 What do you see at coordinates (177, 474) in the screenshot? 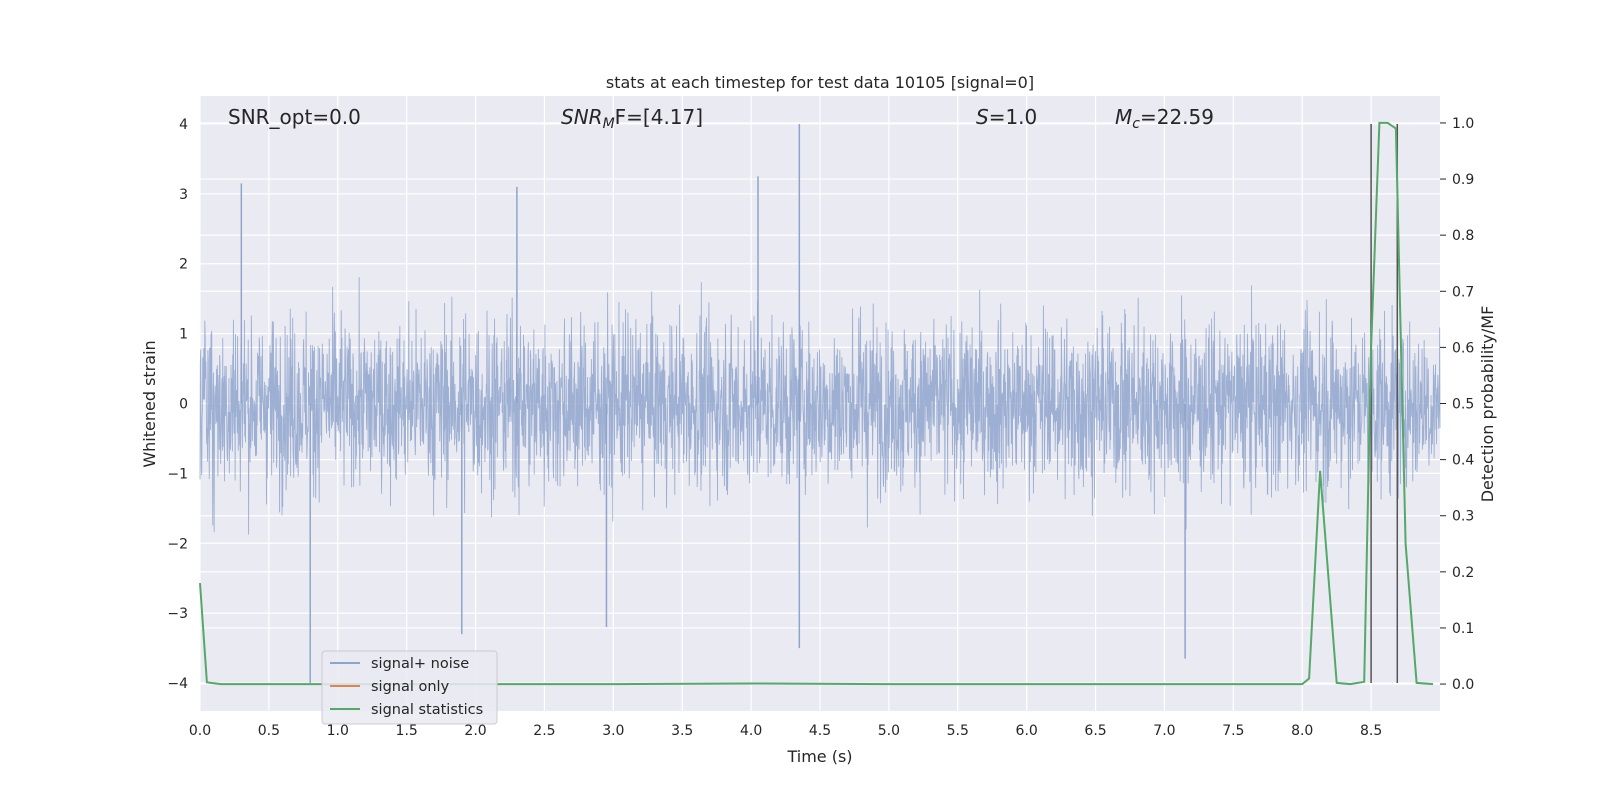
I see `y-tick-label: −1` at bounding box center [177, 474].